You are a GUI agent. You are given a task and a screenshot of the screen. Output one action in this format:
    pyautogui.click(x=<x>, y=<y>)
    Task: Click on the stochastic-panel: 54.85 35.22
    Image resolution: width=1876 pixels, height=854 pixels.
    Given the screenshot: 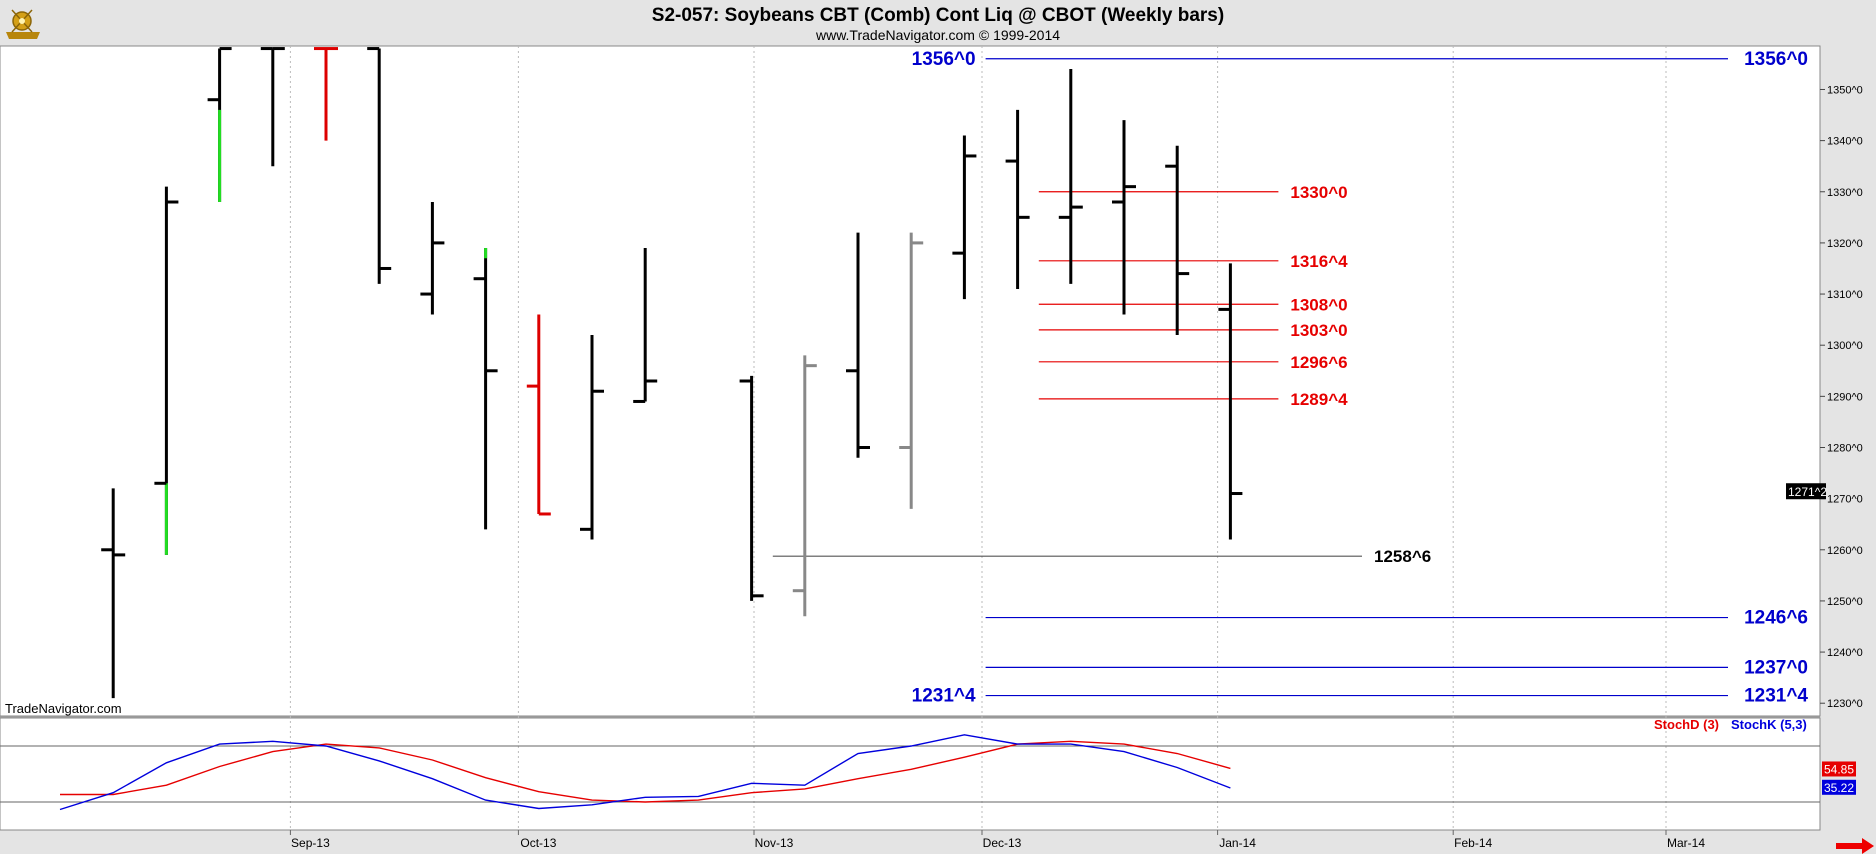 What is the action you would take?
    pyautogui.click(x=928, y=772)
    